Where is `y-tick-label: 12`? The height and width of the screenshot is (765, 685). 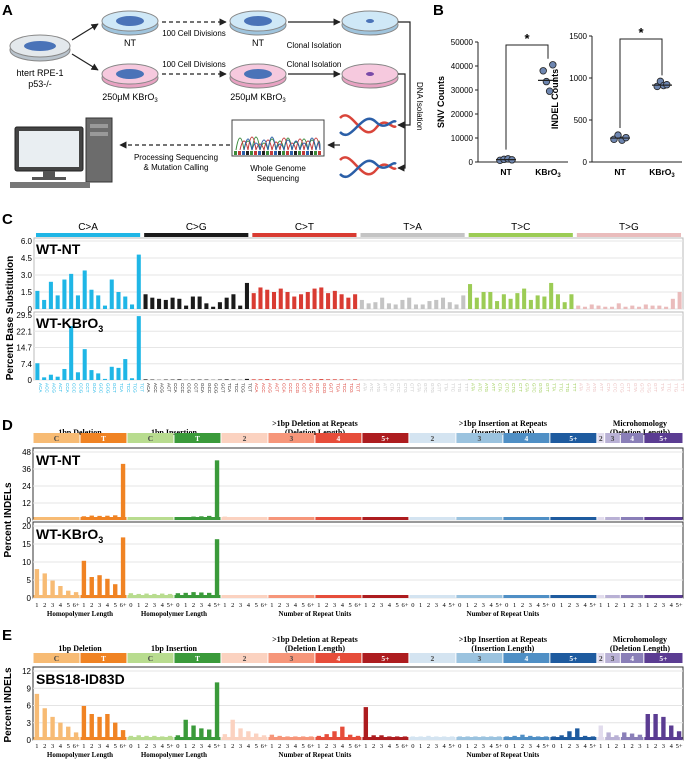
y-tick-label: 12 is located at coordinates (26, 503).